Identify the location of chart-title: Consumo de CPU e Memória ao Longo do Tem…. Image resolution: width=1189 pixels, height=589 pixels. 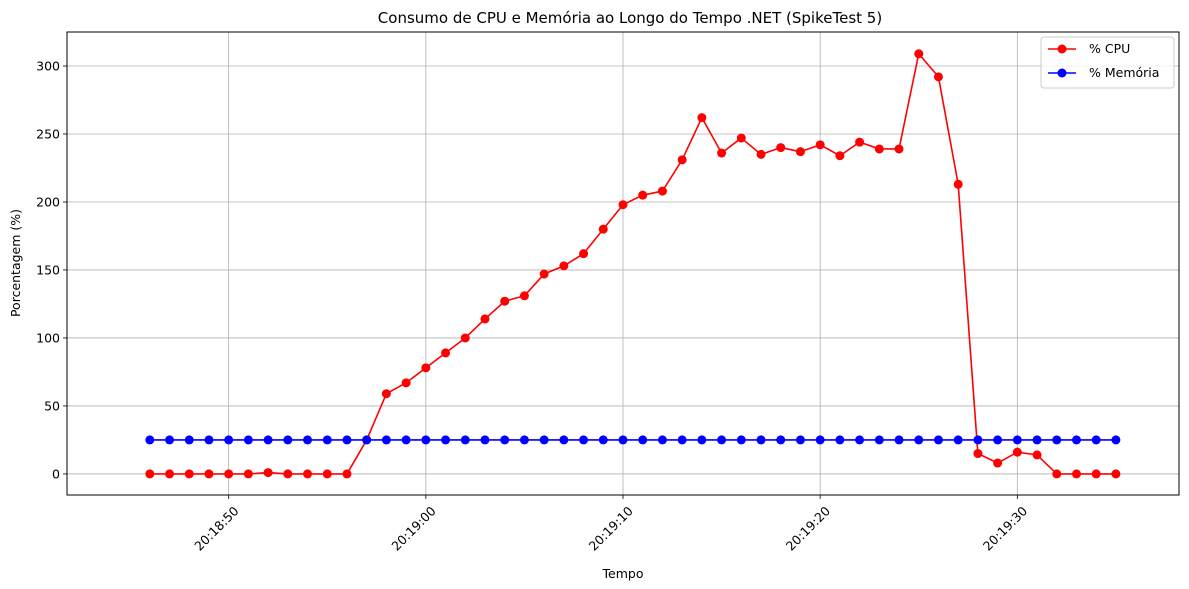
(630, 18).